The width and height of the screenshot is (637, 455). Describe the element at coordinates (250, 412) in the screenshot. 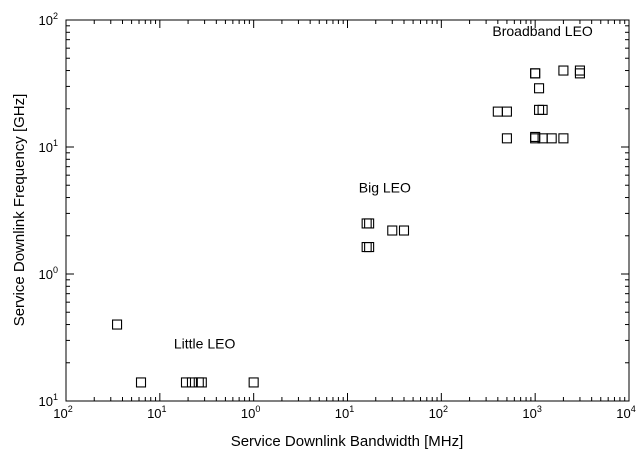

I see `x-tick-label: 10⁰` at that location.